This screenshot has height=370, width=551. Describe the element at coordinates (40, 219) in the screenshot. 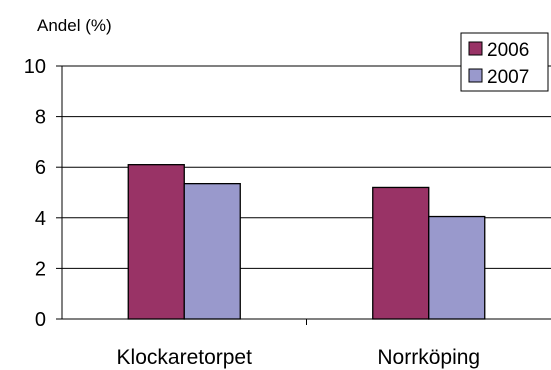

I see `y-tick-label: 4` at that location.